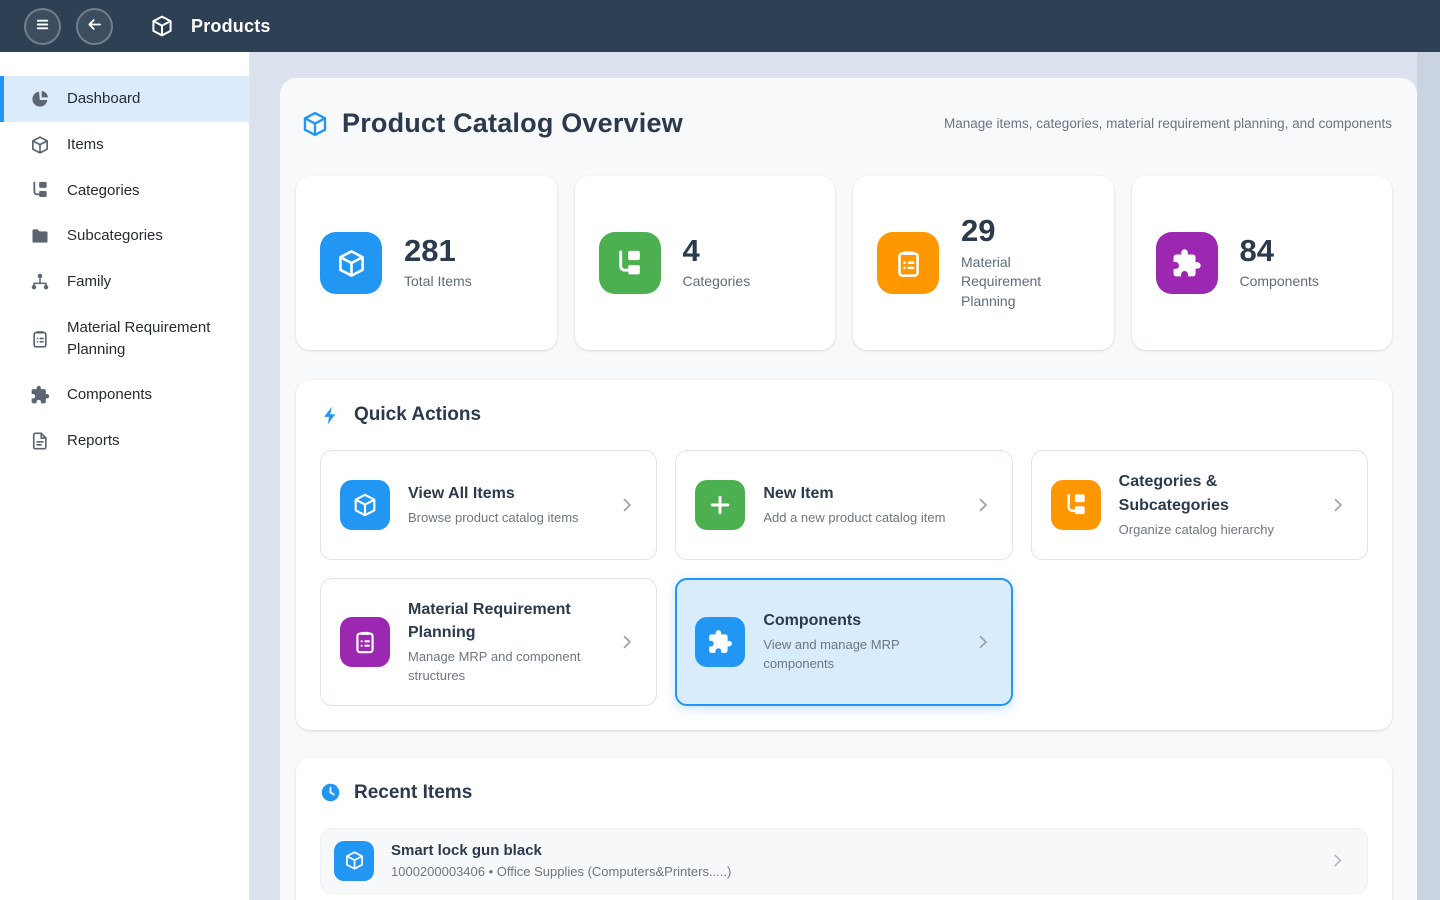  I want to click on menu-icon, so click(42, 26).